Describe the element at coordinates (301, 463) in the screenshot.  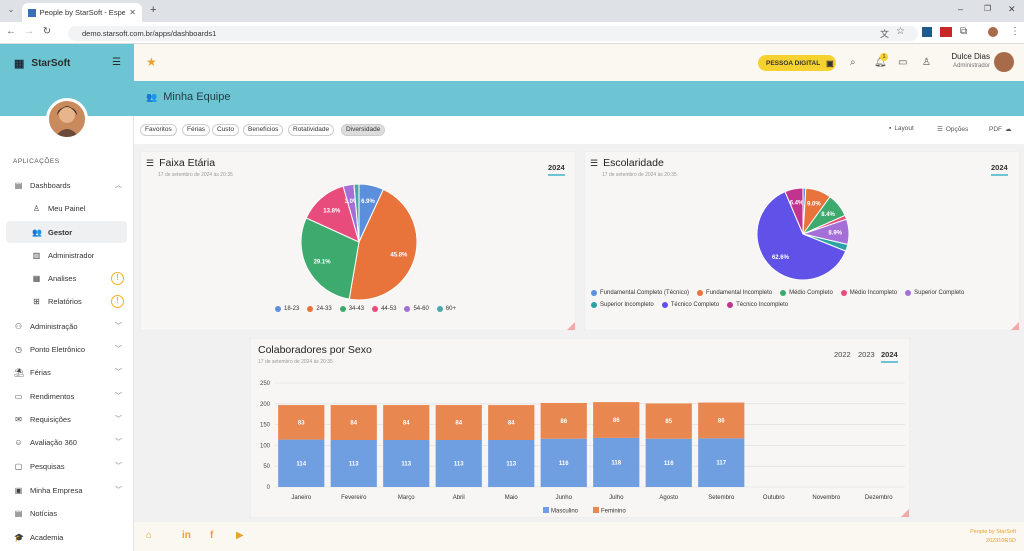
I see `bar-masculino-janeiro` at that location.